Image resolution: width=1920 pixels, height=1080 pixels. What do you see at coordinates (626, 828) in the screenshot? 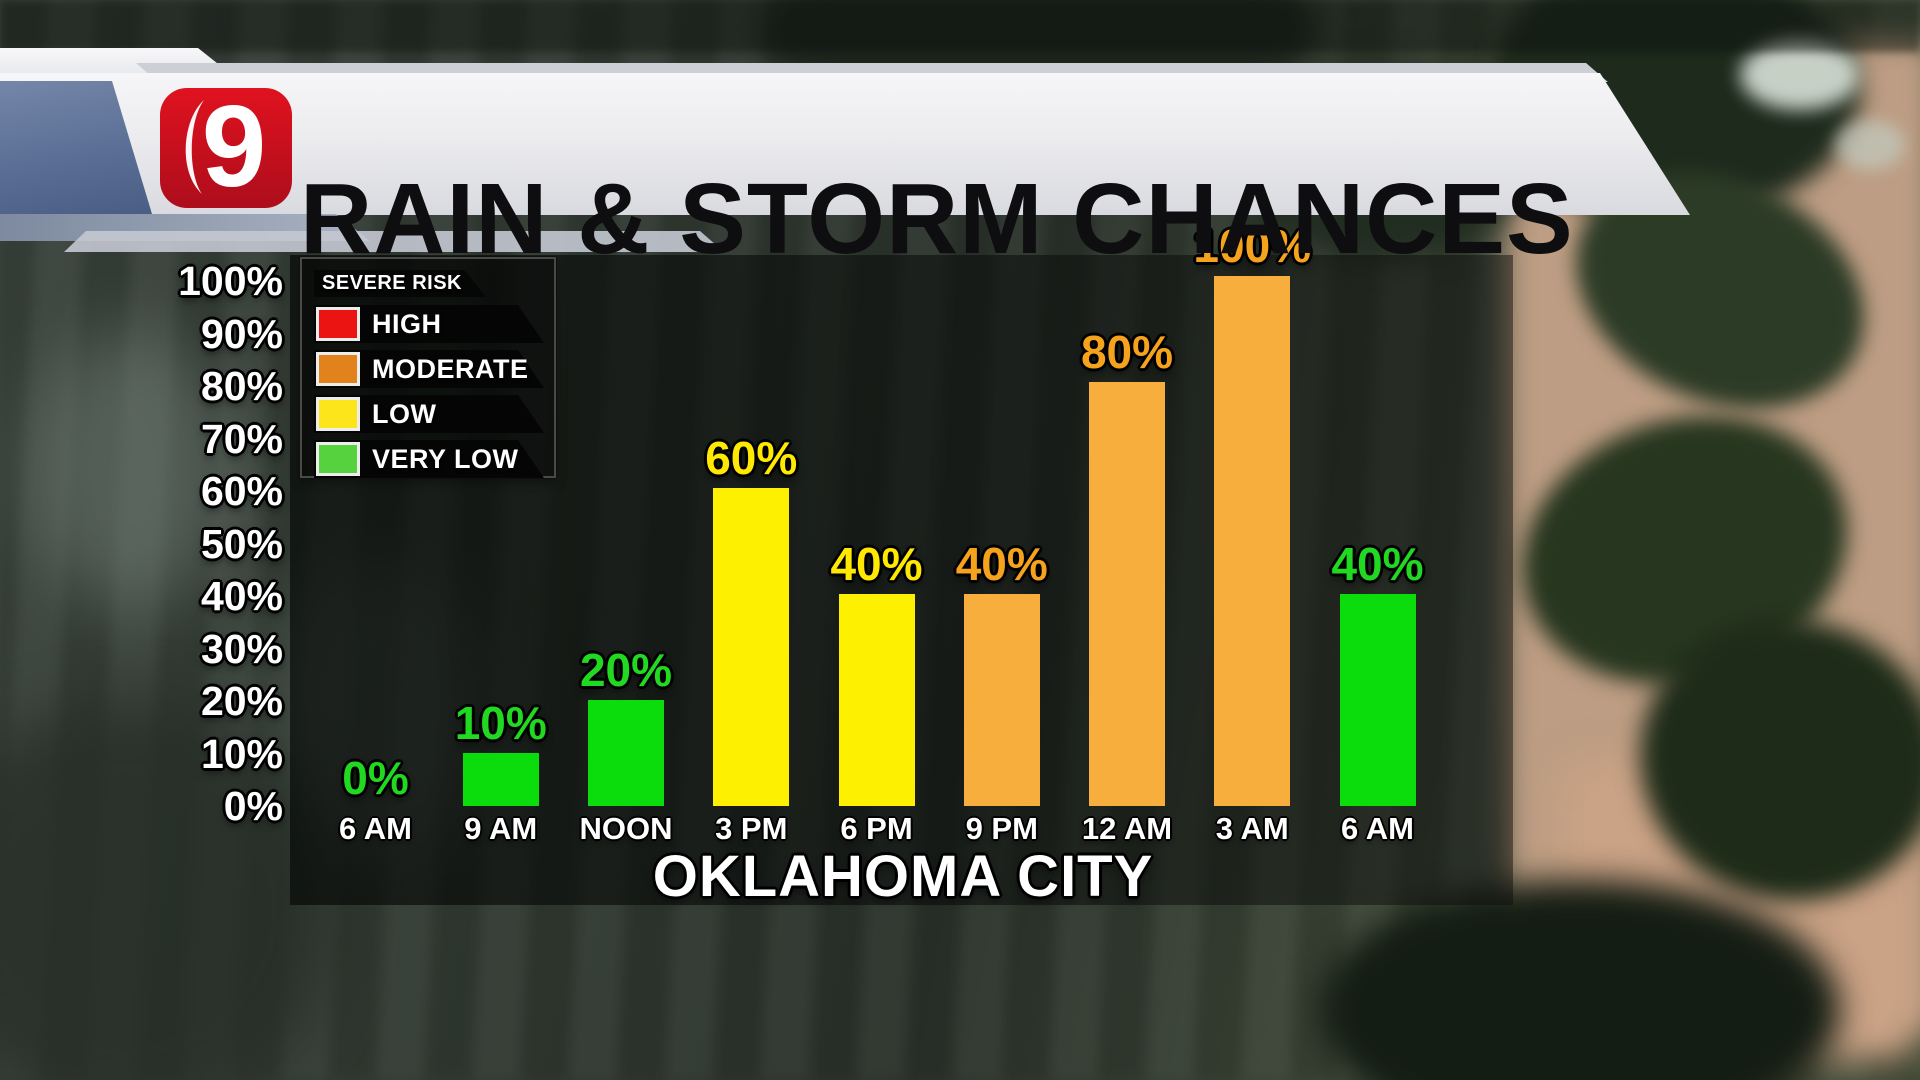
I see `x-axis-label: NOON` at bounding box center [626, 828].